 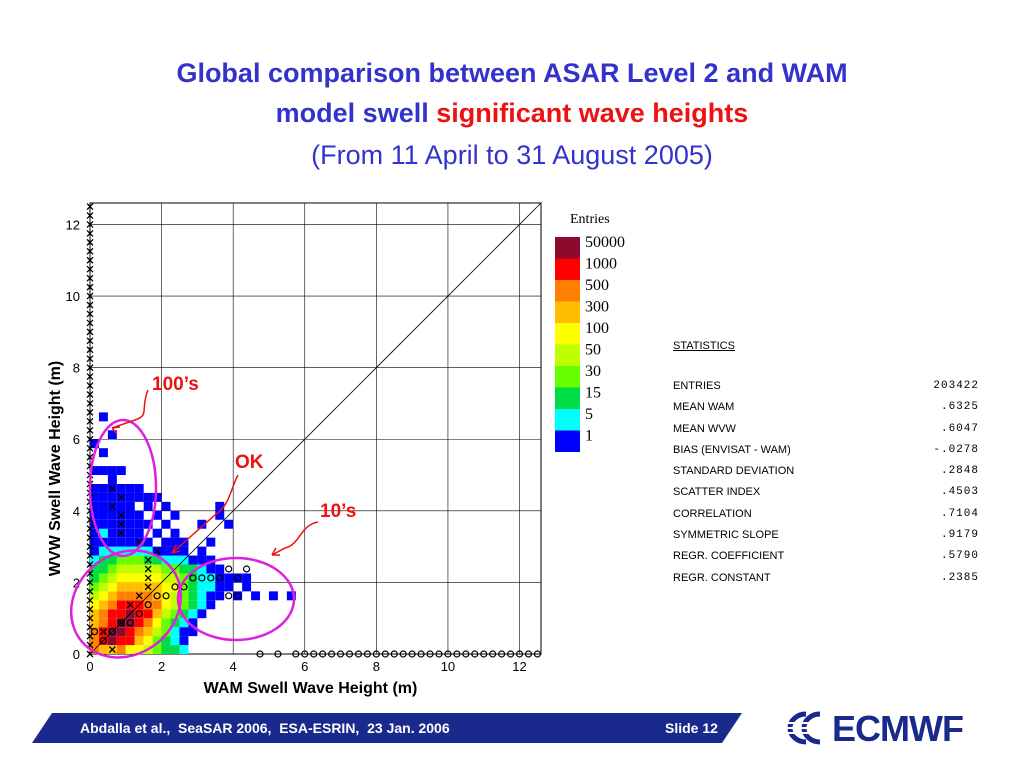 What do you see at coordinates (704, 428) in the screenshot?
I see `stat-label: MEAN WVW` at bounding box center [704, 428].